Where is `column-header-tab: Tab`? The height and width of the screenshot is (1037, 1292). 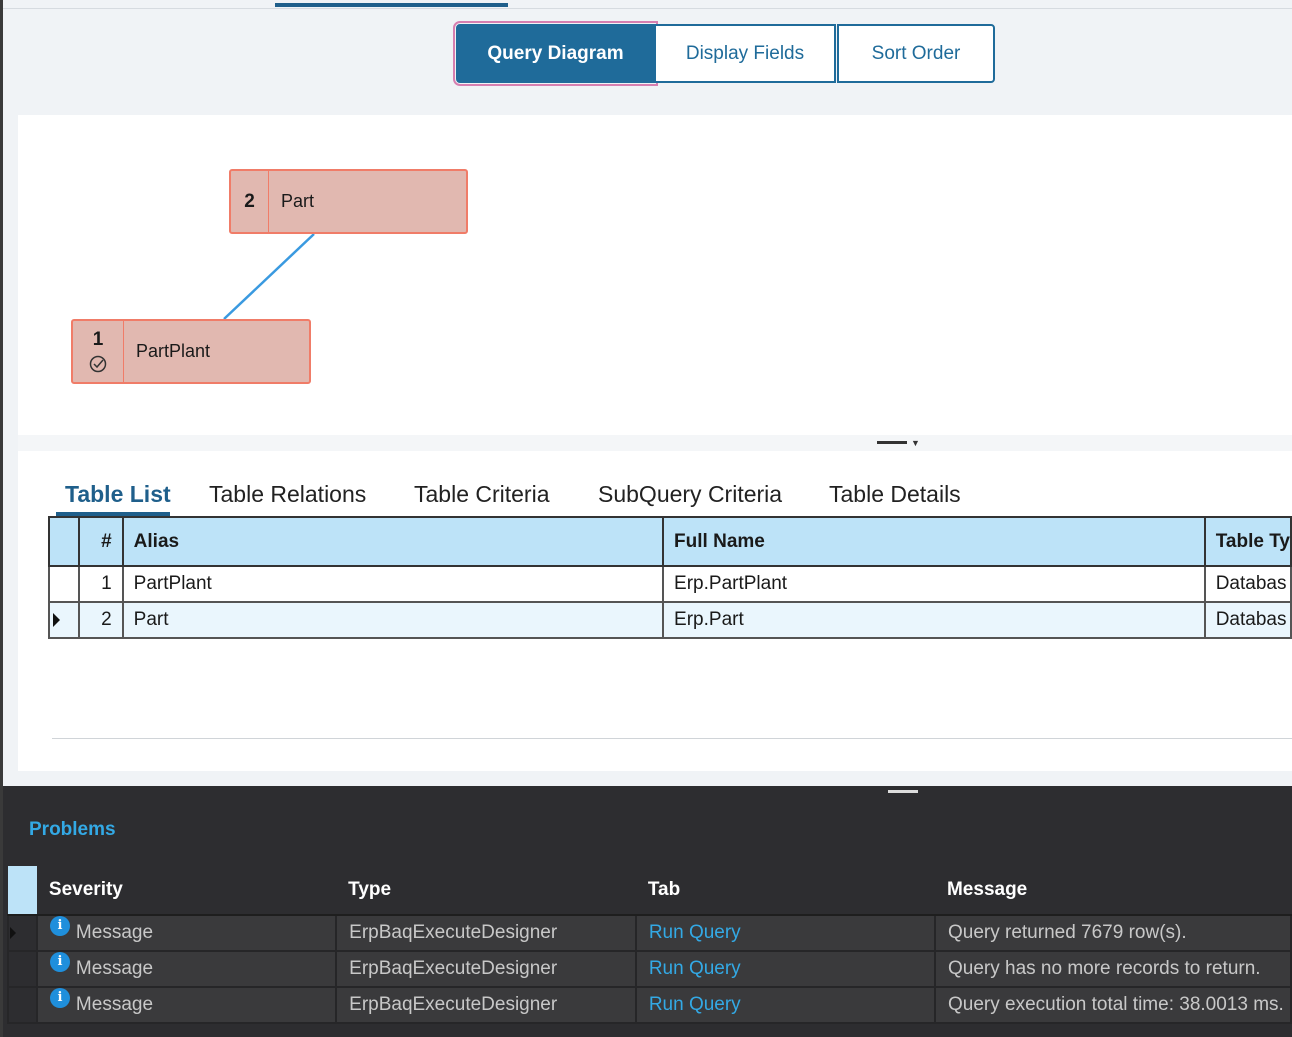
column-header-tab: Tab is located at coordinates (785, 891).